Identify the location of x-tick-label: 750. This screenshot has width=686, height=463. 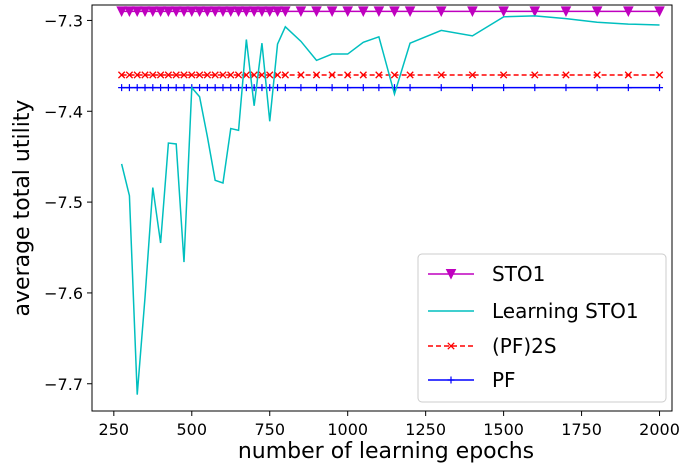
(269, 429).